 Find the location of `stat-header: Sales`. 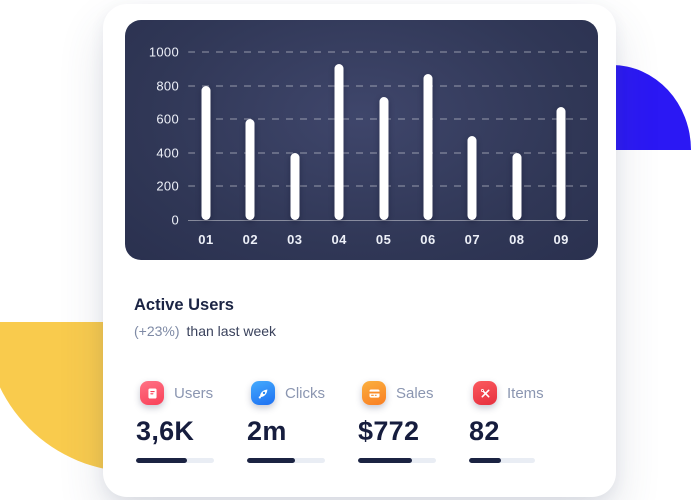

stat-header: Sales is located at coordinates (413, 393).